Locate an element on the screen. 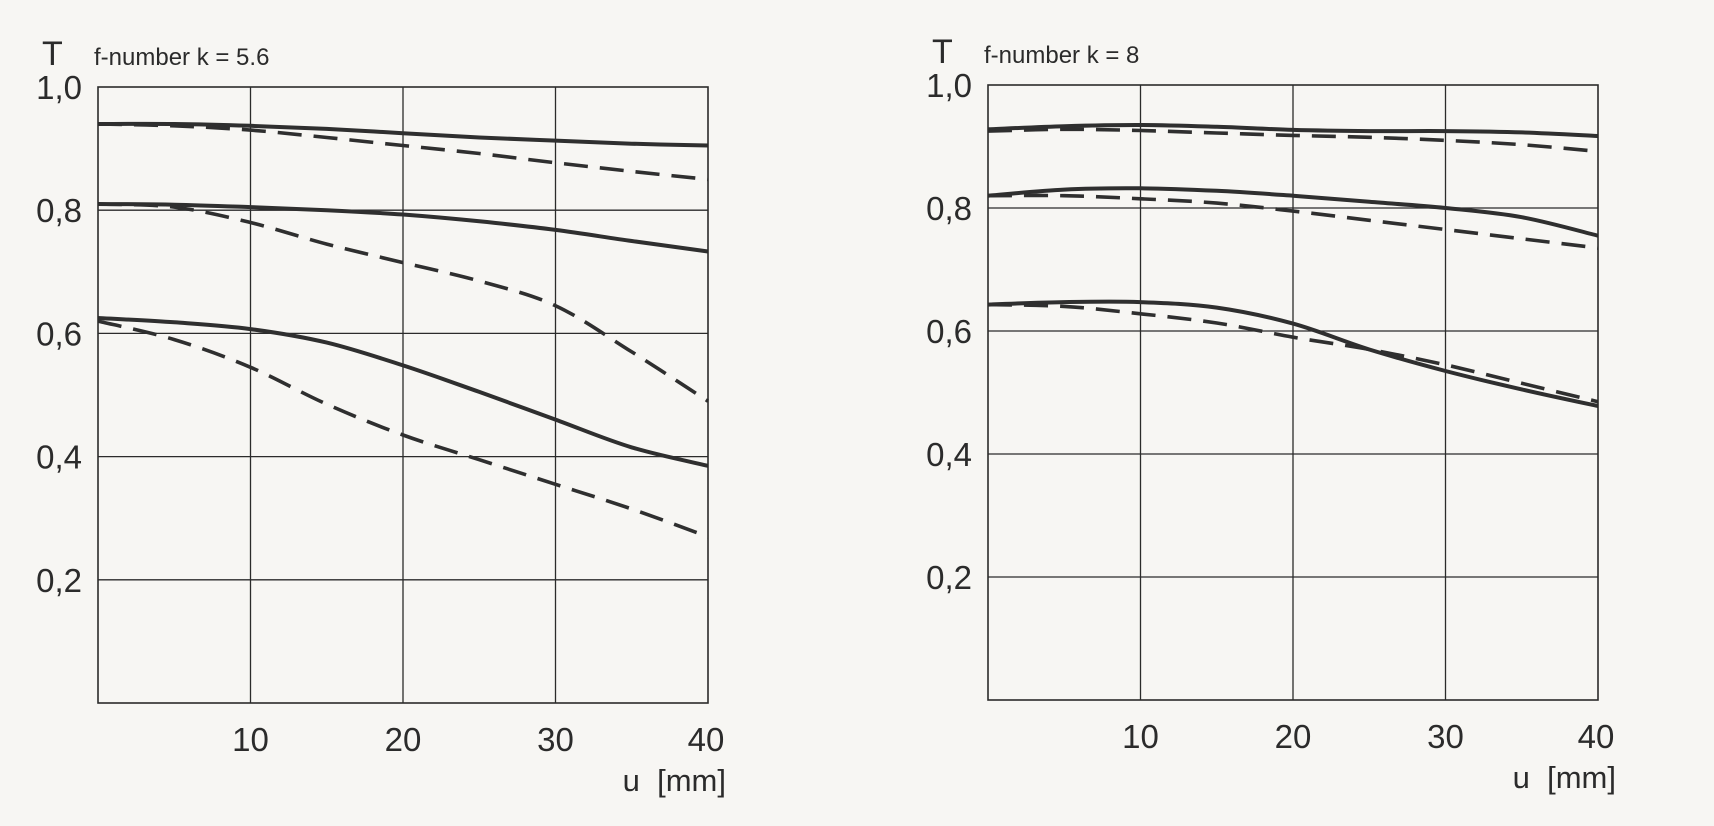 The image size is (1714, 826). series-layer is located at coordinates (1293, 265).